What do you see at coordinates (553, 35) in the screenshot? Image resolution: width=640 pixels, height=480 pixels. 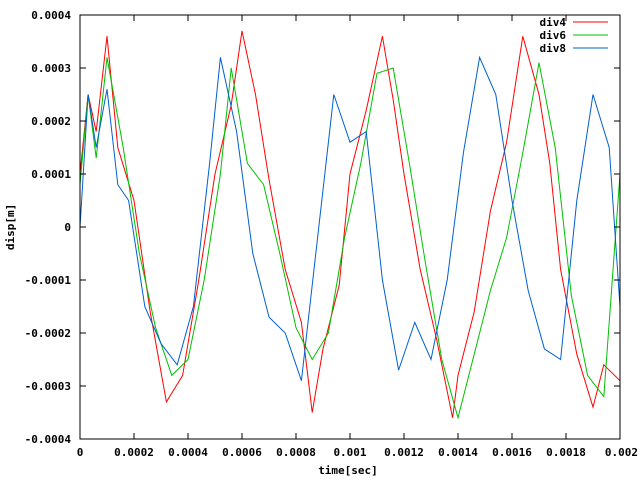 I see `legend-label-div6: div6` at bounding box center [553, 35].